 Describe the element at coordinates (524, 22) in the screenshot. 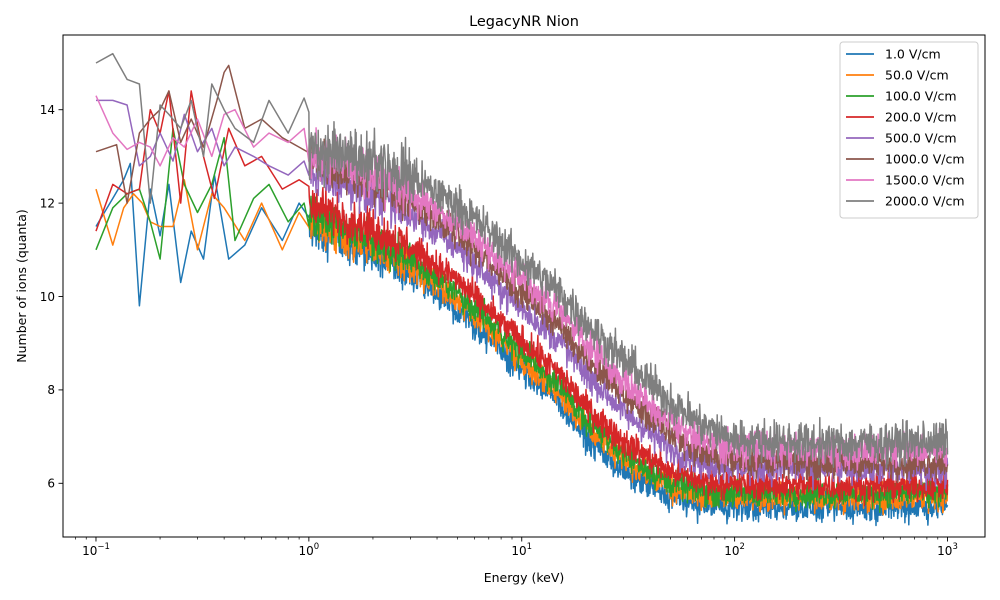

I see `chart-title: LegacyNR Nion` at that location.